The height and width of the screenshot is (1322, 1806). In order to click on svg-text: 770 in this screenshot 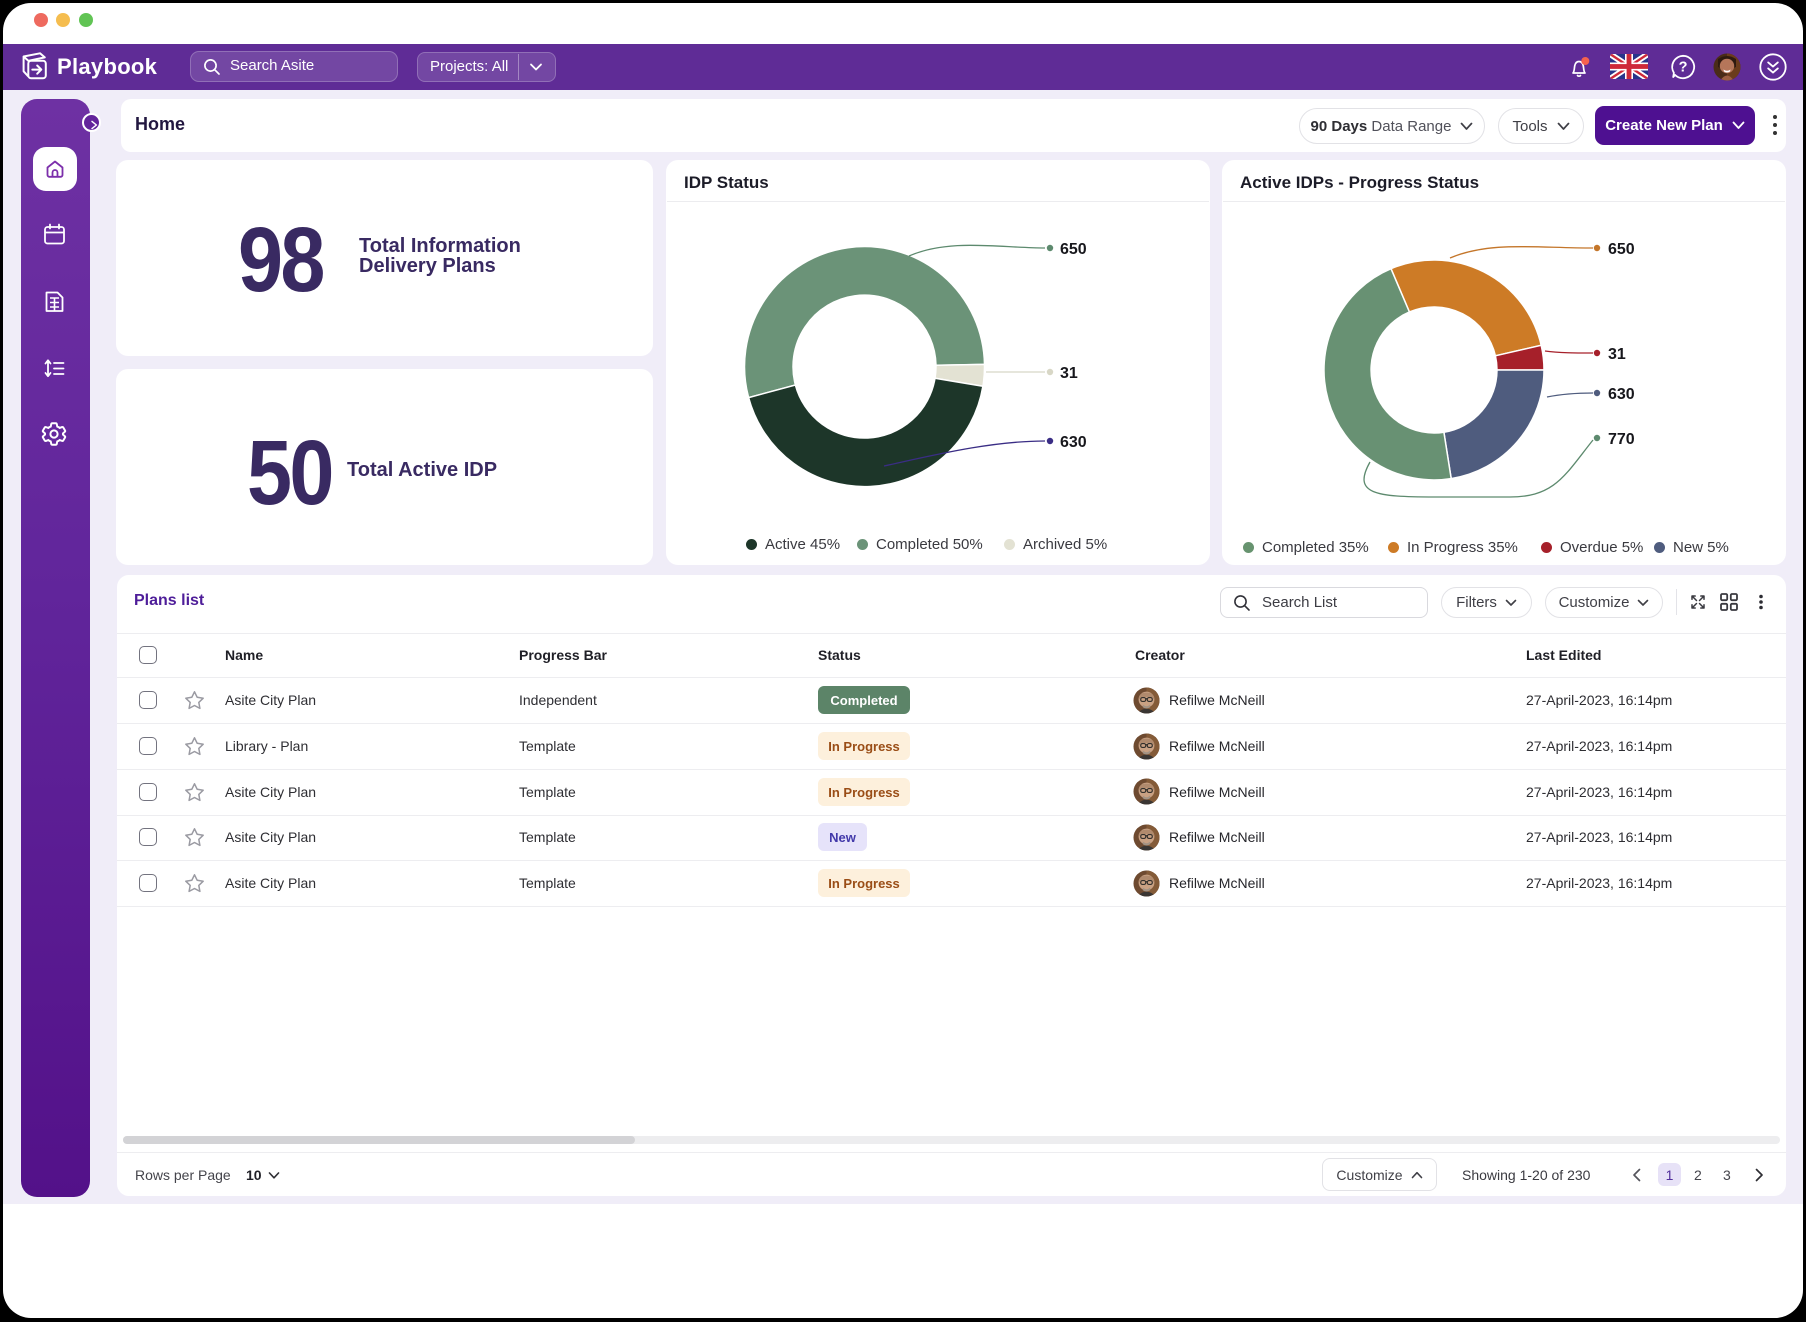, I will do `click(1621, 439)`.